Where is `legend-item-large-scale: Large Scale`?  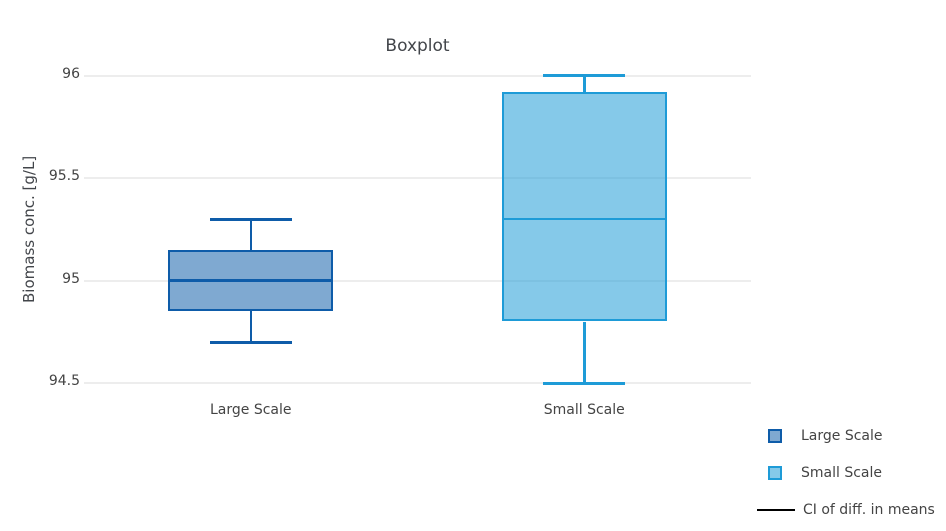
legend-item-large-scale: Large Scale is located at coordinates (846, 436).